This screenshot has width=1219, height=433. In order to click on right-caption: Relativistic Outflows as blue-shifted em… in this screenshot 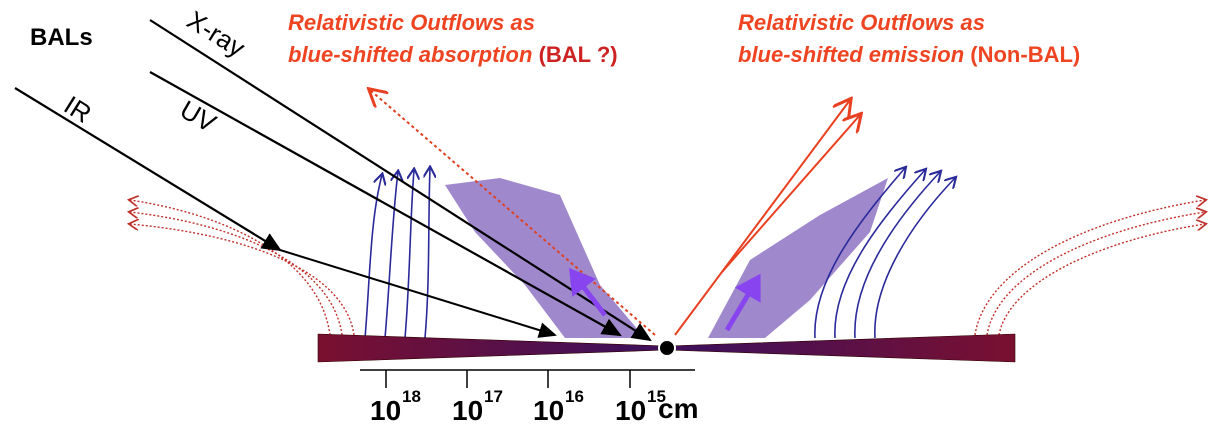, I will do `click(909, 38)`.